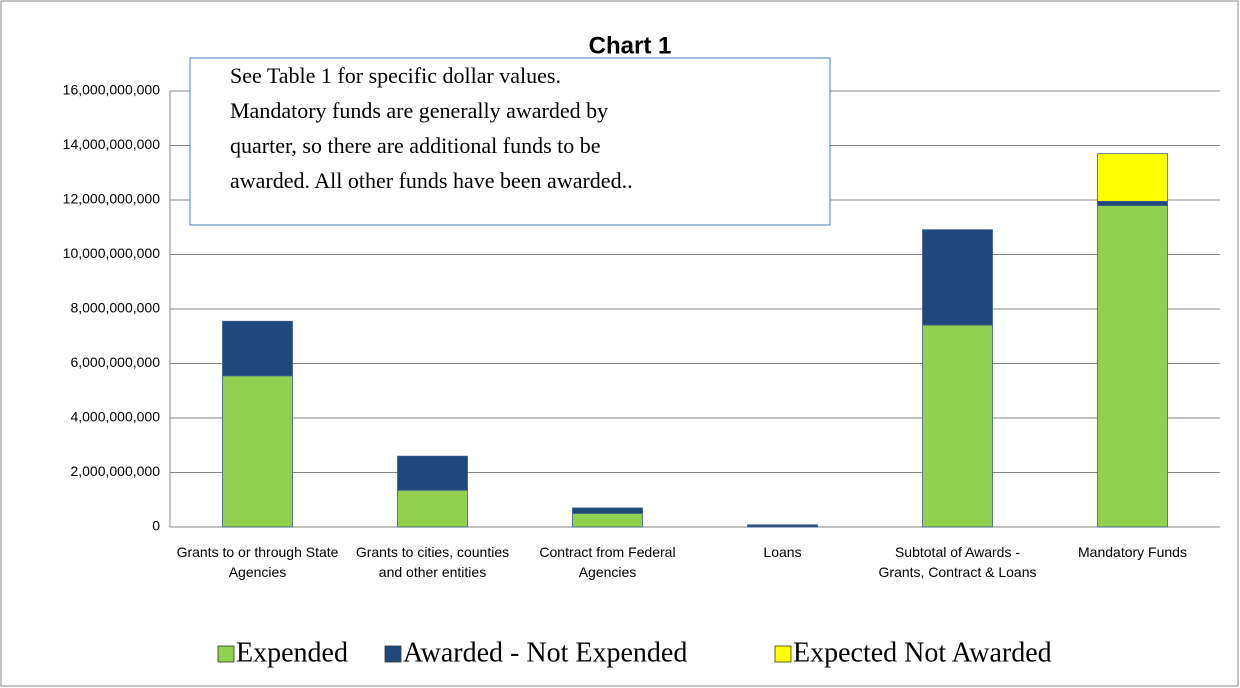  I want to click on x-tick-label: Loans, so click(782, 552).